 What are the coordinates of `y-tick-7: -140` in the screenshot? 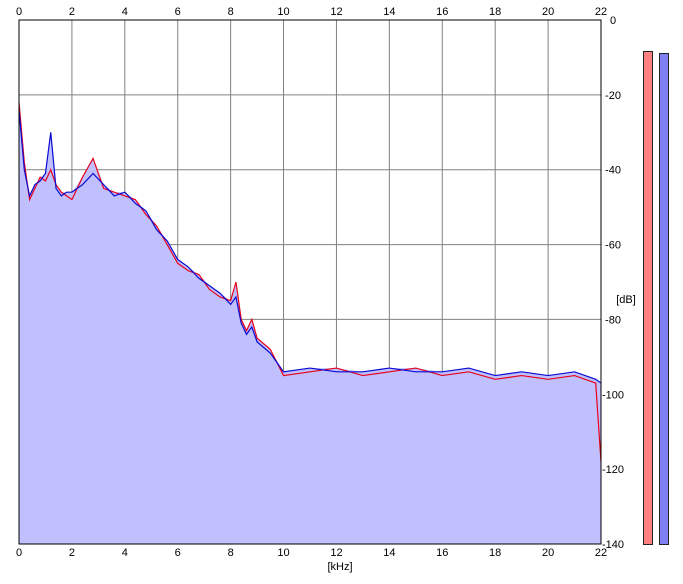 It's located at (613, 545).